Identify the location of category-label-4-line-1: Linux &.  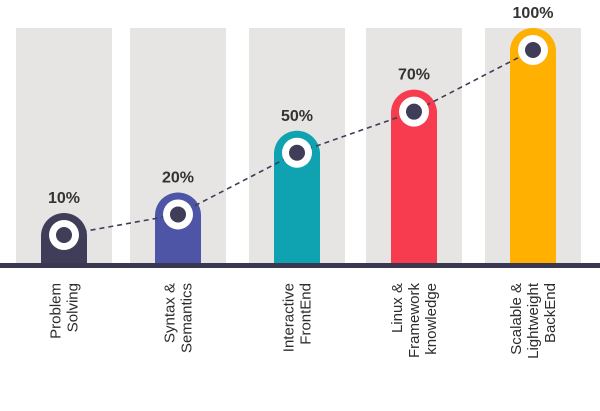
(397, 308).